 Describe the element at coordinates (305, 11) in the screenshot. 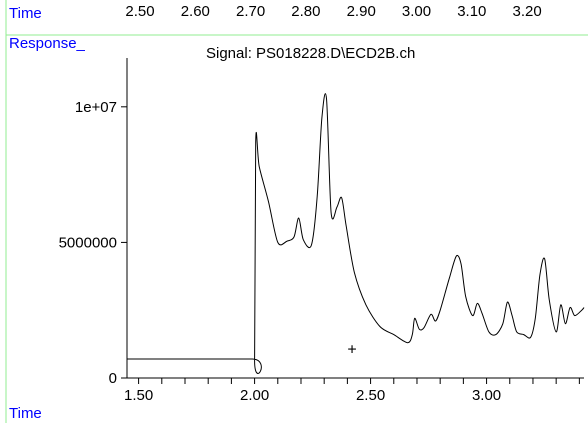

I see `top-tick-label: 2.80` at that location.